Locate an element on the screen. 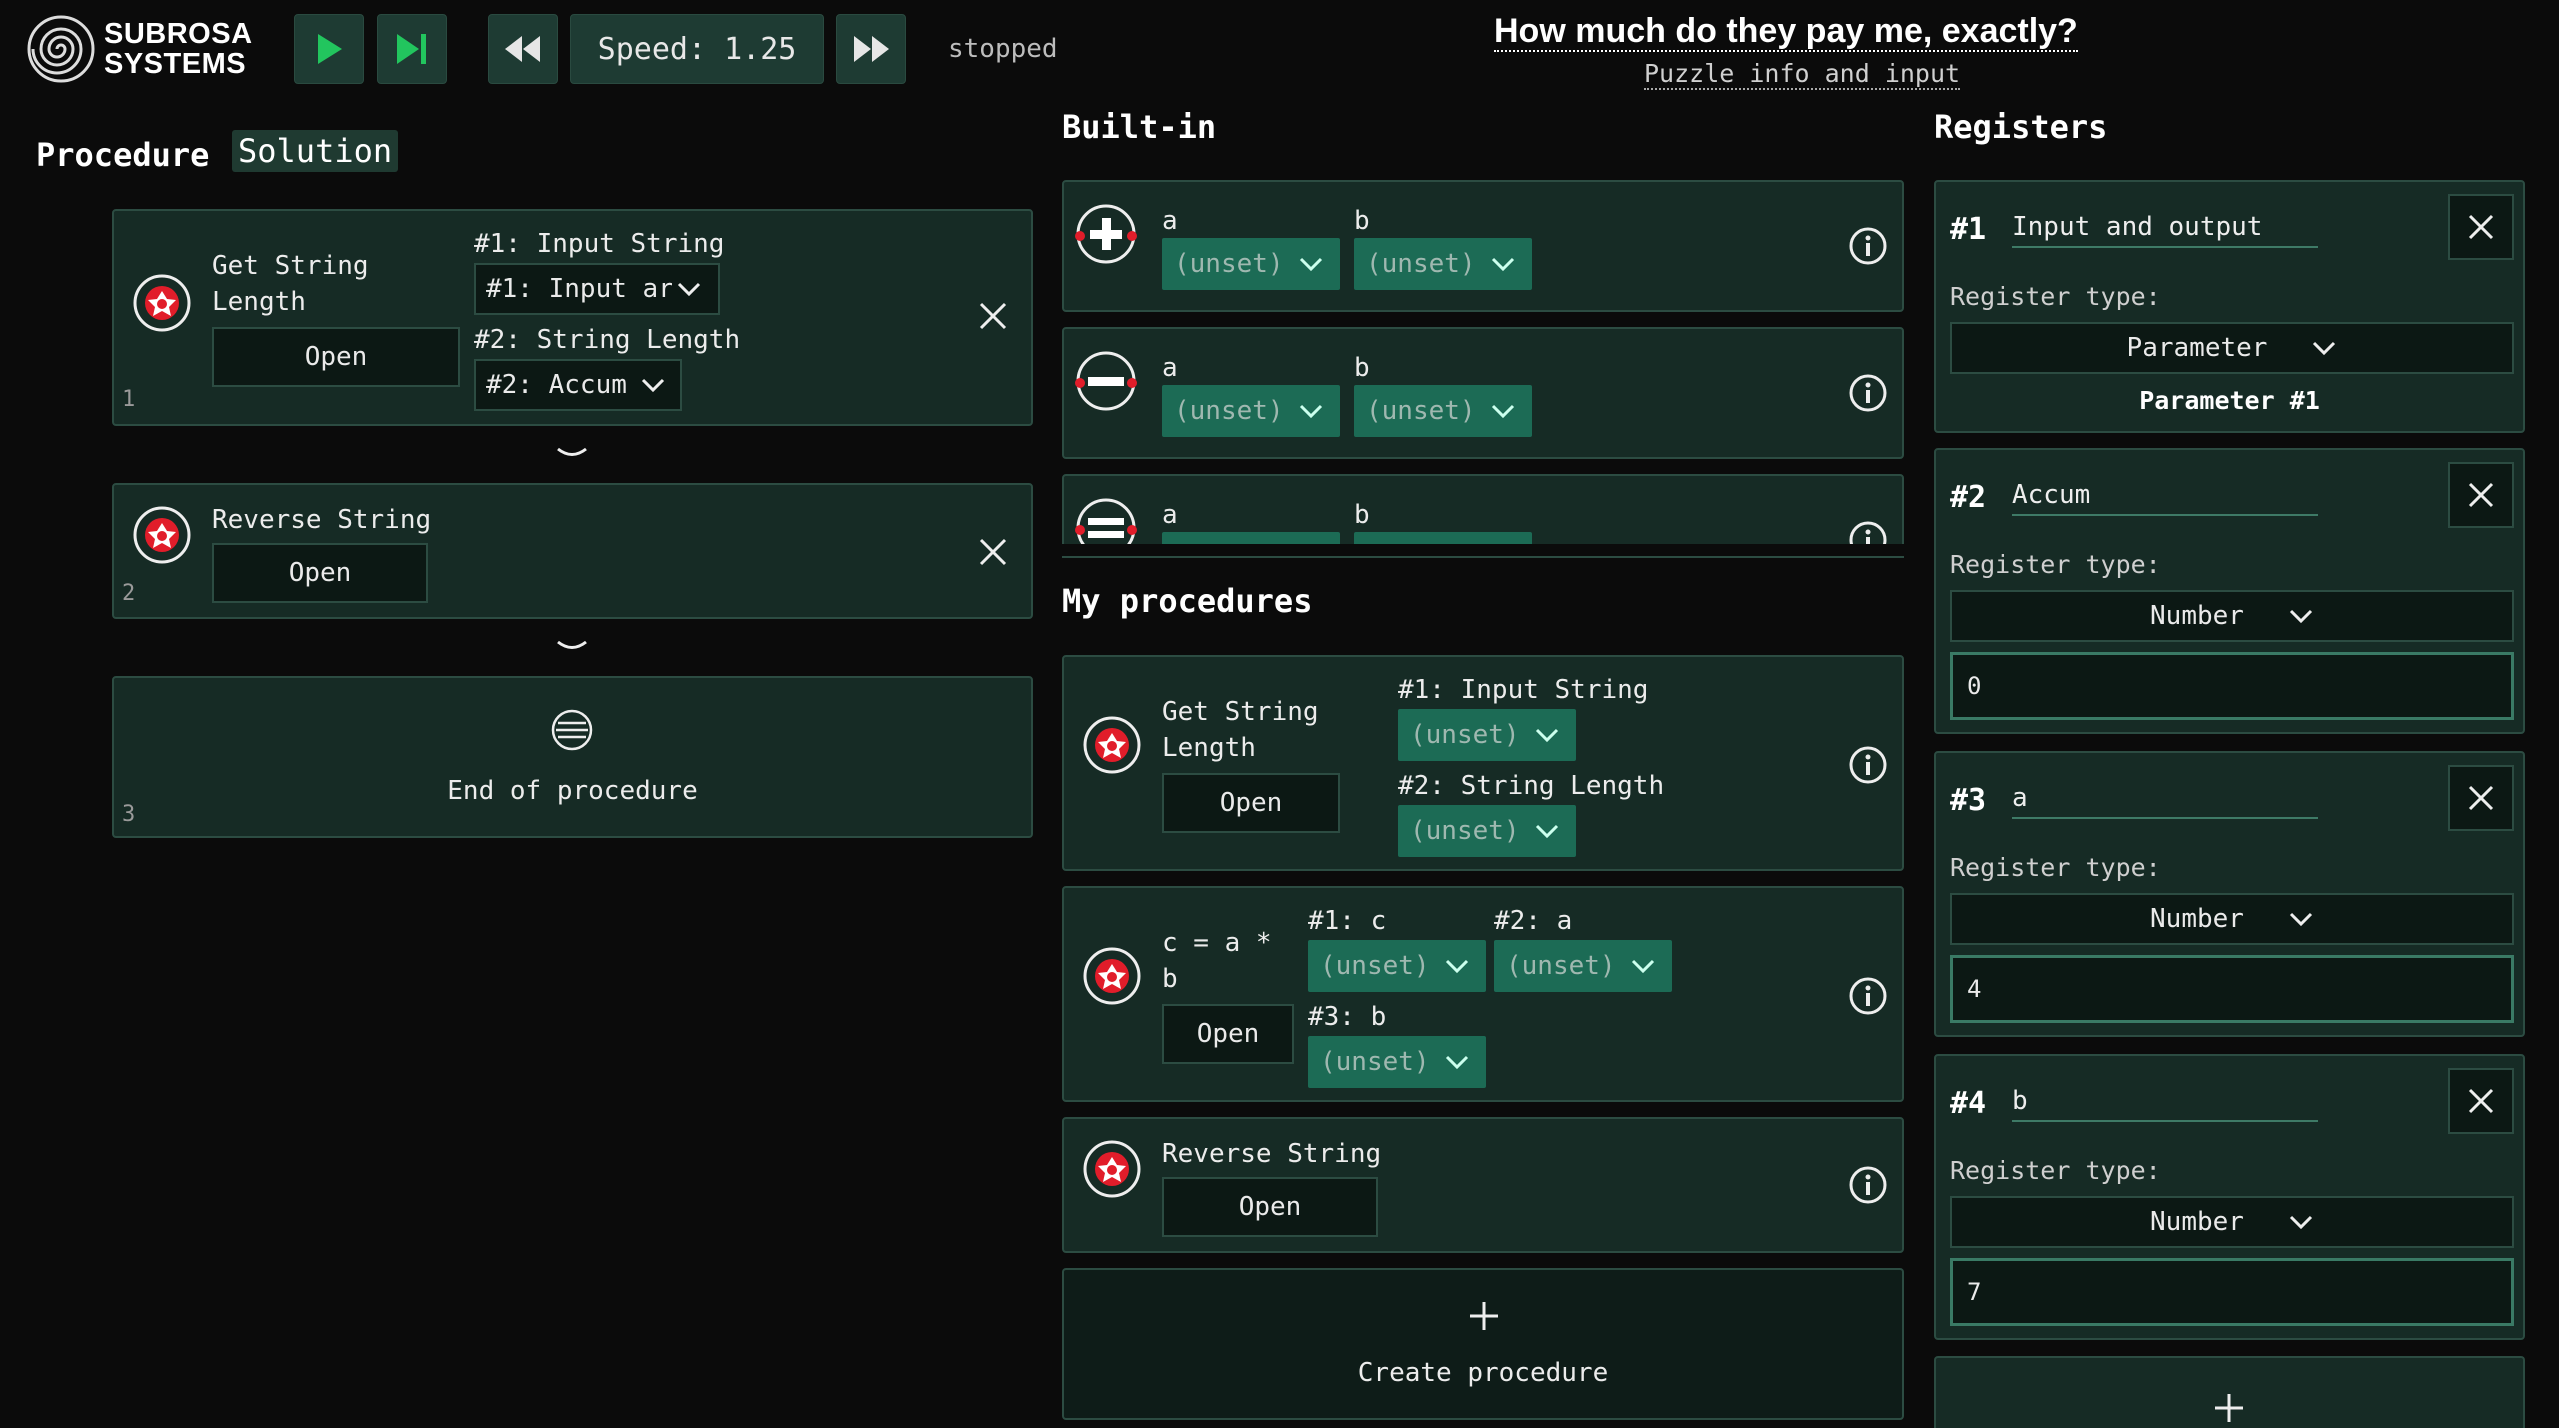 This screenshot has width=2559, height=1428. param2-select: #2: Accum is located at coordinates (578, 385).